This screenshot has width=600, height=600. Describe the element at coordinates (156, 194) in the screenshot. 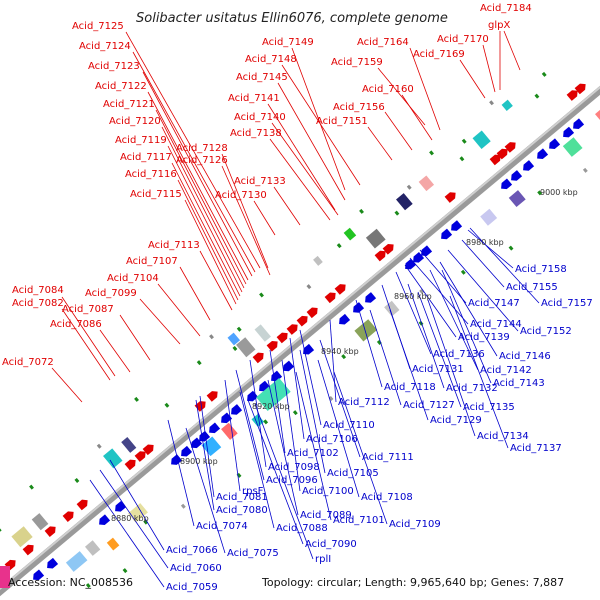

I see `gene-label: Acid_7115` at that location.